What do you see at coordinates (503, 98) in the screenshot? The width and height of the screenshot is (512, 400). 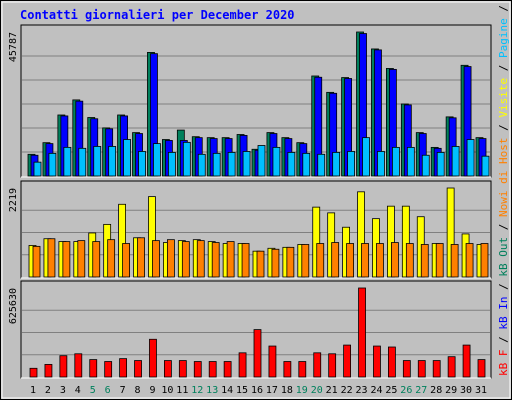 I see `legend-entry: Visite` at bounding box center [503, 98].